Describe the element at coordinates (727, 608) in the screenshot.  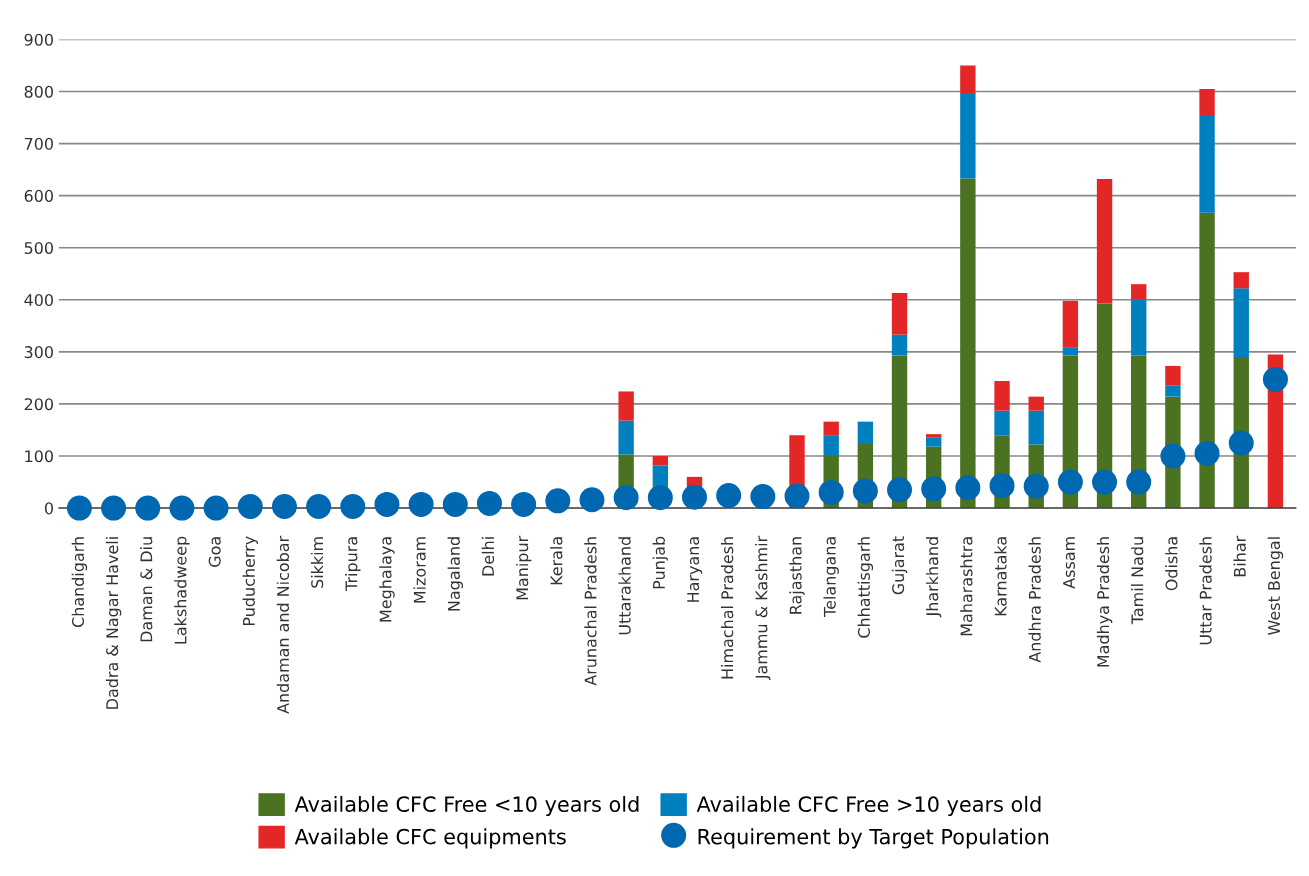
I see `x-tick-label: Himachal Pradesh` at that location.